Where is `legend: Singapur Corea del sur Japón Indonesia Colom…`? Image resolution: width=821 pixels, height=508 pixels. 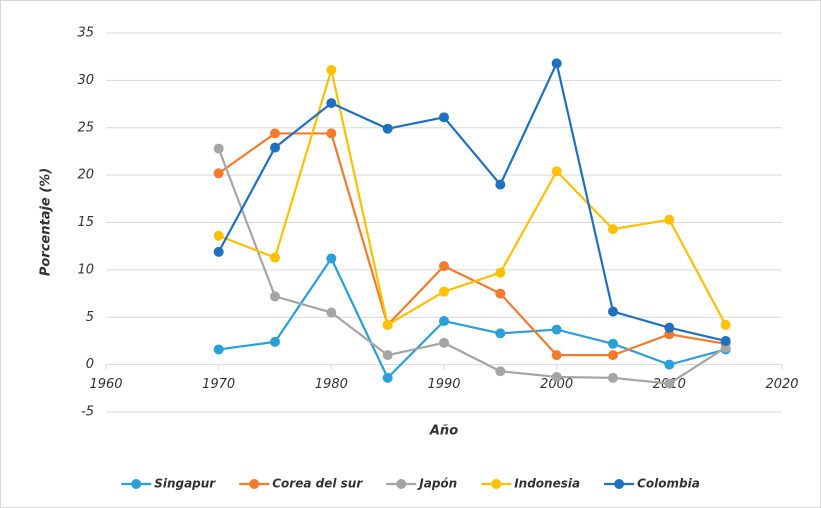
legend: Singapur Corea del sur Japón Indonesia Colom… is located at coordinates (410, 484).